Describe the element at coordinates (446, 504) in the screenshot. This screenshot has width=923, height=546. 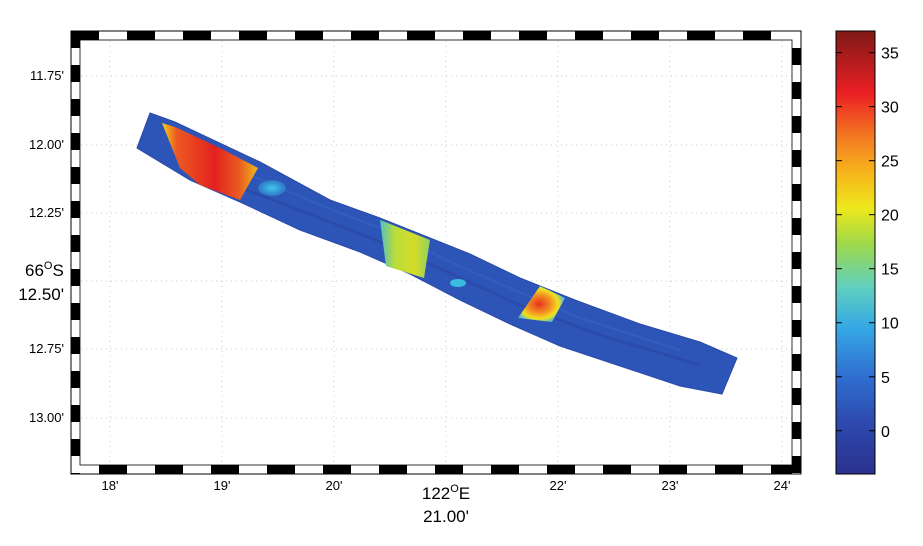
I see `x-axis-label: 122OE 21.00'` at that location.